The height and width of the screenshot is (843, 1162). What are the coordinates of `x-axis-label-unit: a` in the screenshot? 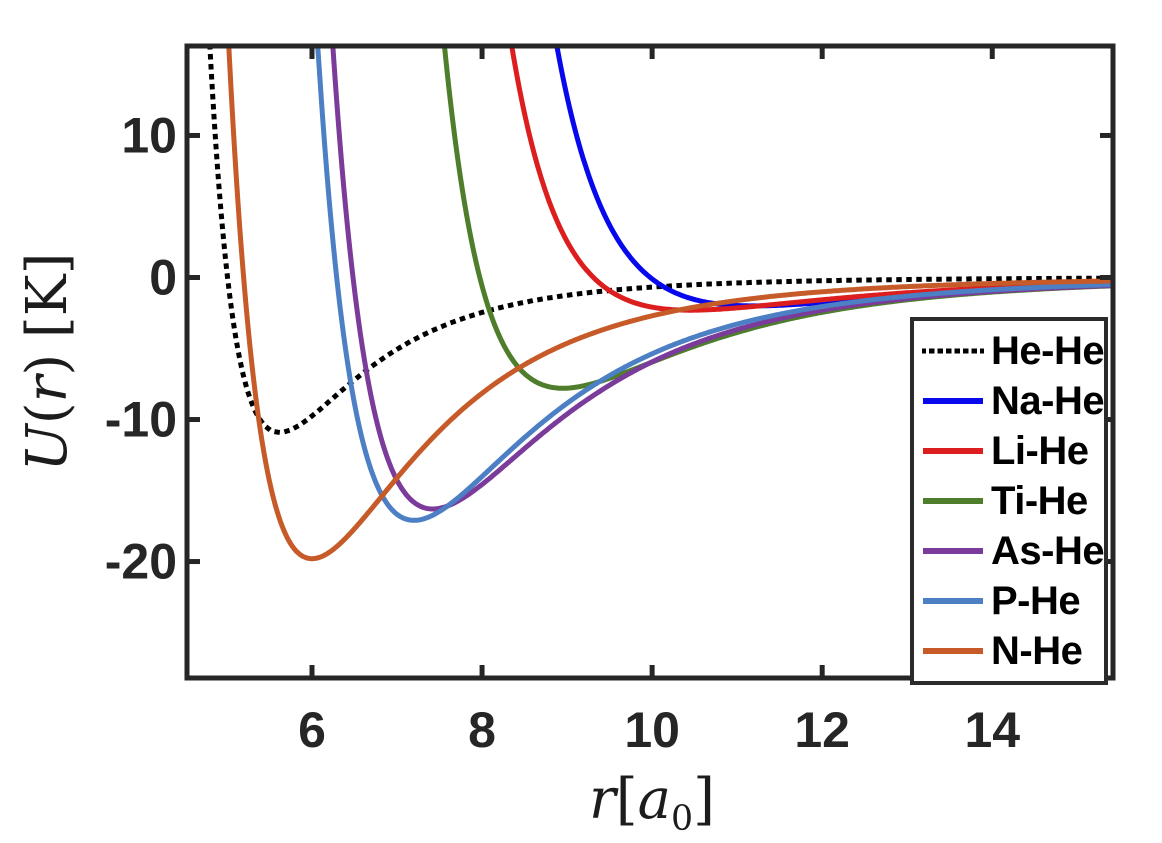 It's located at (654, 799).